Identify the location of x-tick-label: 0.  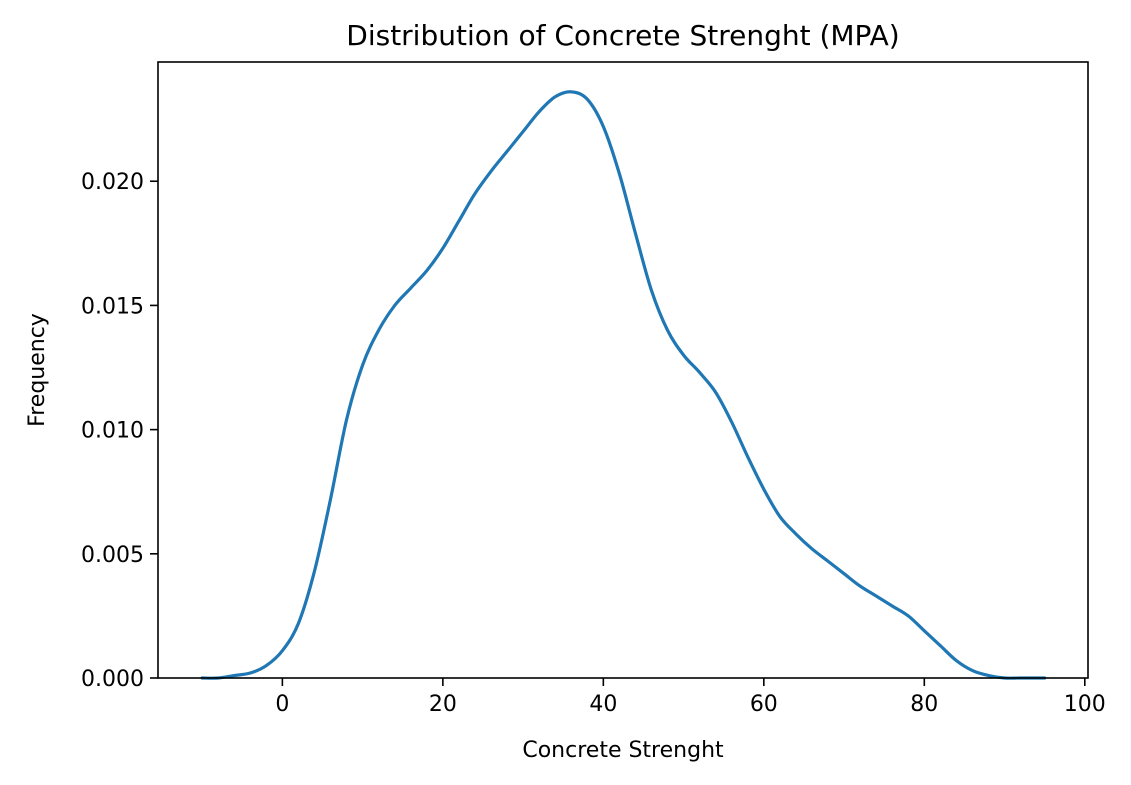
(282, 704).